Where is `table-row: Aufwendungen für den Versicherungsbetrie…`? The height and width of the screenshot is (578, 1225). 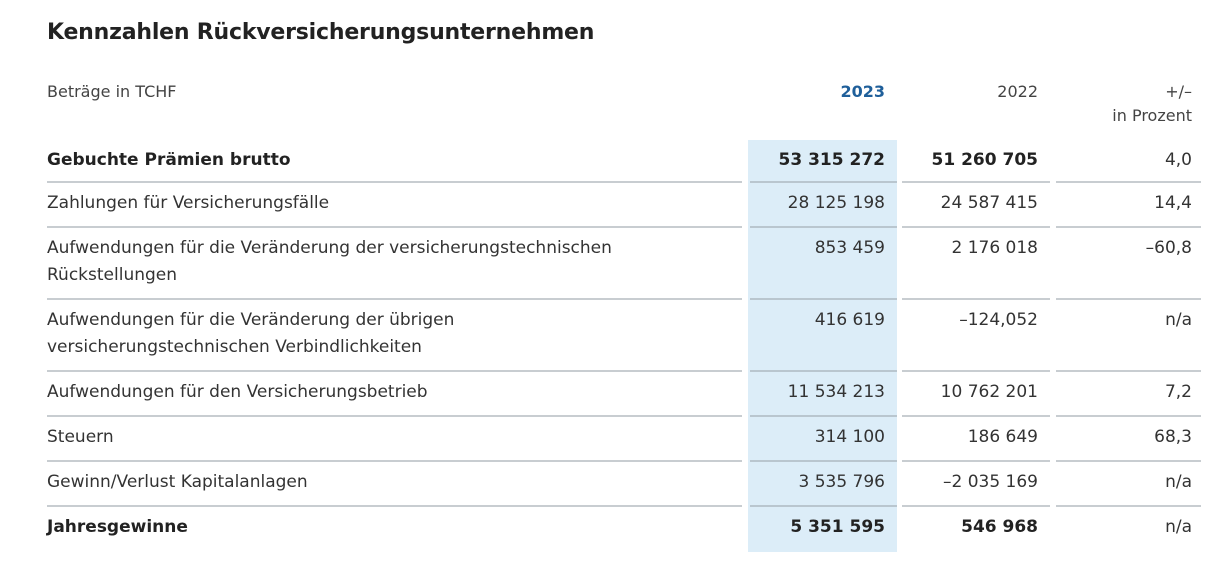
table-row: Aufwendungen für den Versicherungsbetrie… is located at coordinates (612, 394).